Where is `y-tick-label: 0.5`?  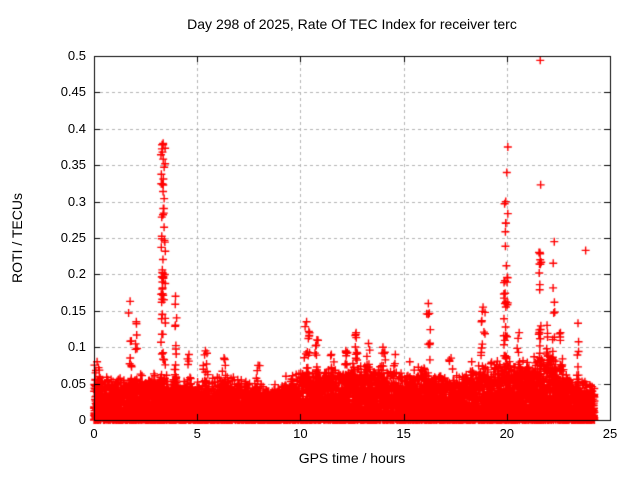 y-tick-label: 0.5 is located at coordinates (76, 55).